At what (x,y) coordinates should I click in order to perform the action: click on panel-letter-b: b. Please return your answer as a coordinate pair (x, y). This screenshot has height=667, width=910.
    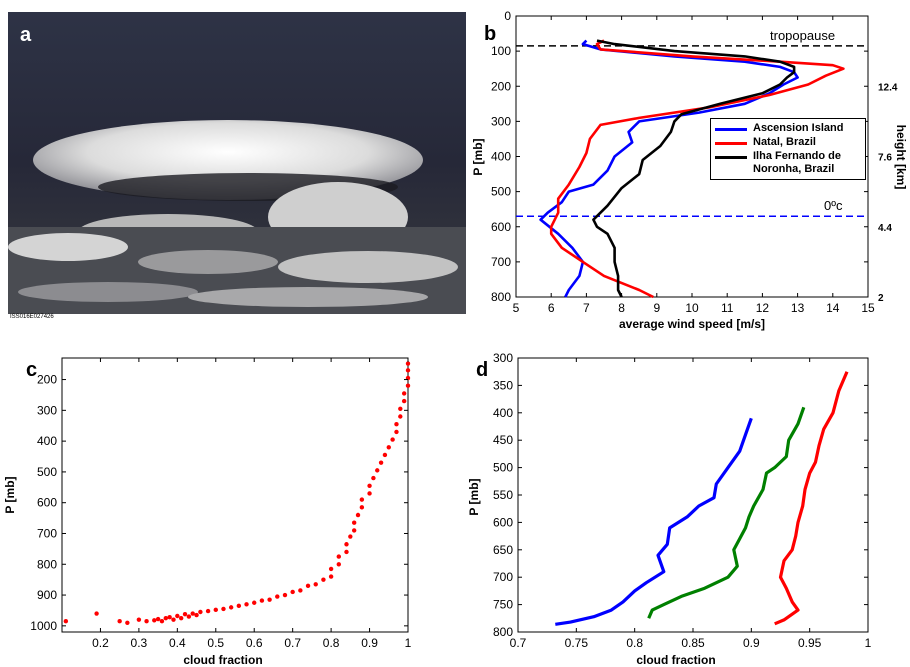
    Looking at the image, I should click on (490, 34).